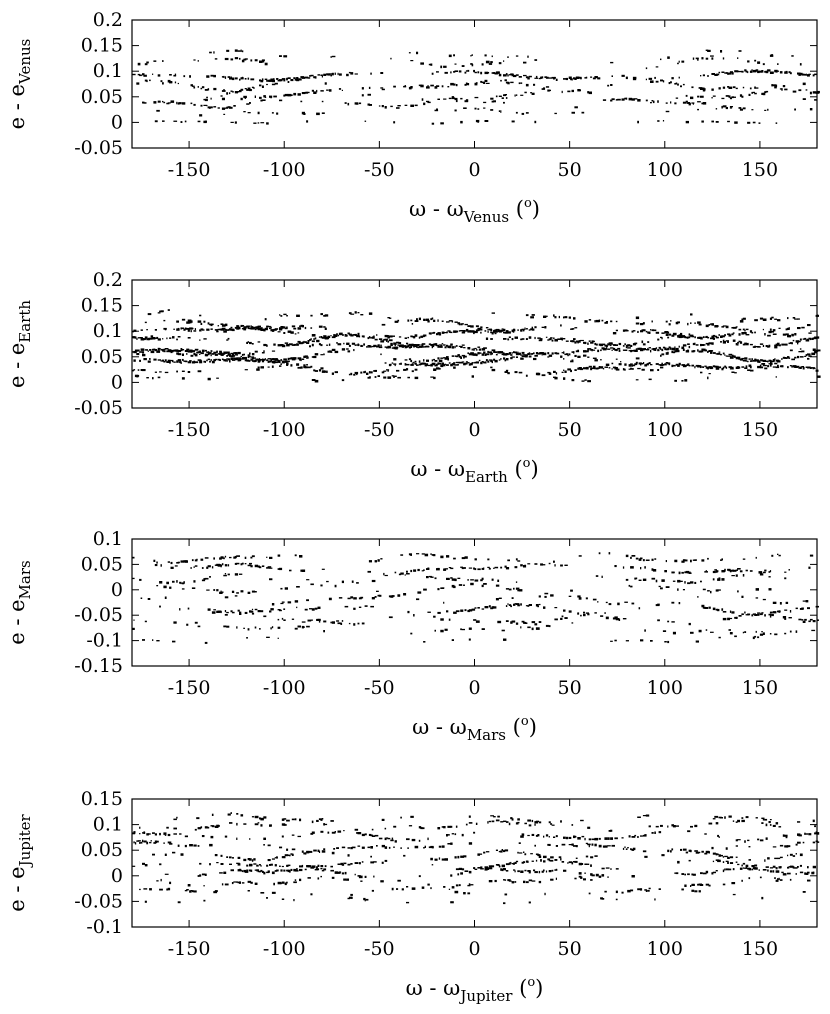  I want to click on y-tick-label: 0, so click(117, 122).